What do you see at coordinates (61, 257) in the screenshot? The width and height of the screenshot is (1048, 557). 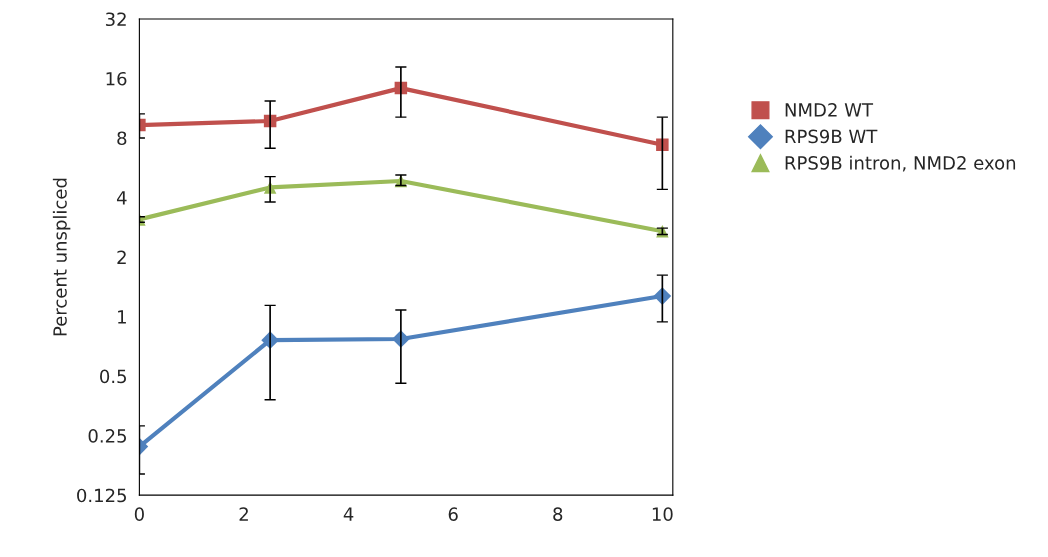 I see `y-axis-title: Percent unspliced` at bounding box center [61, 257].